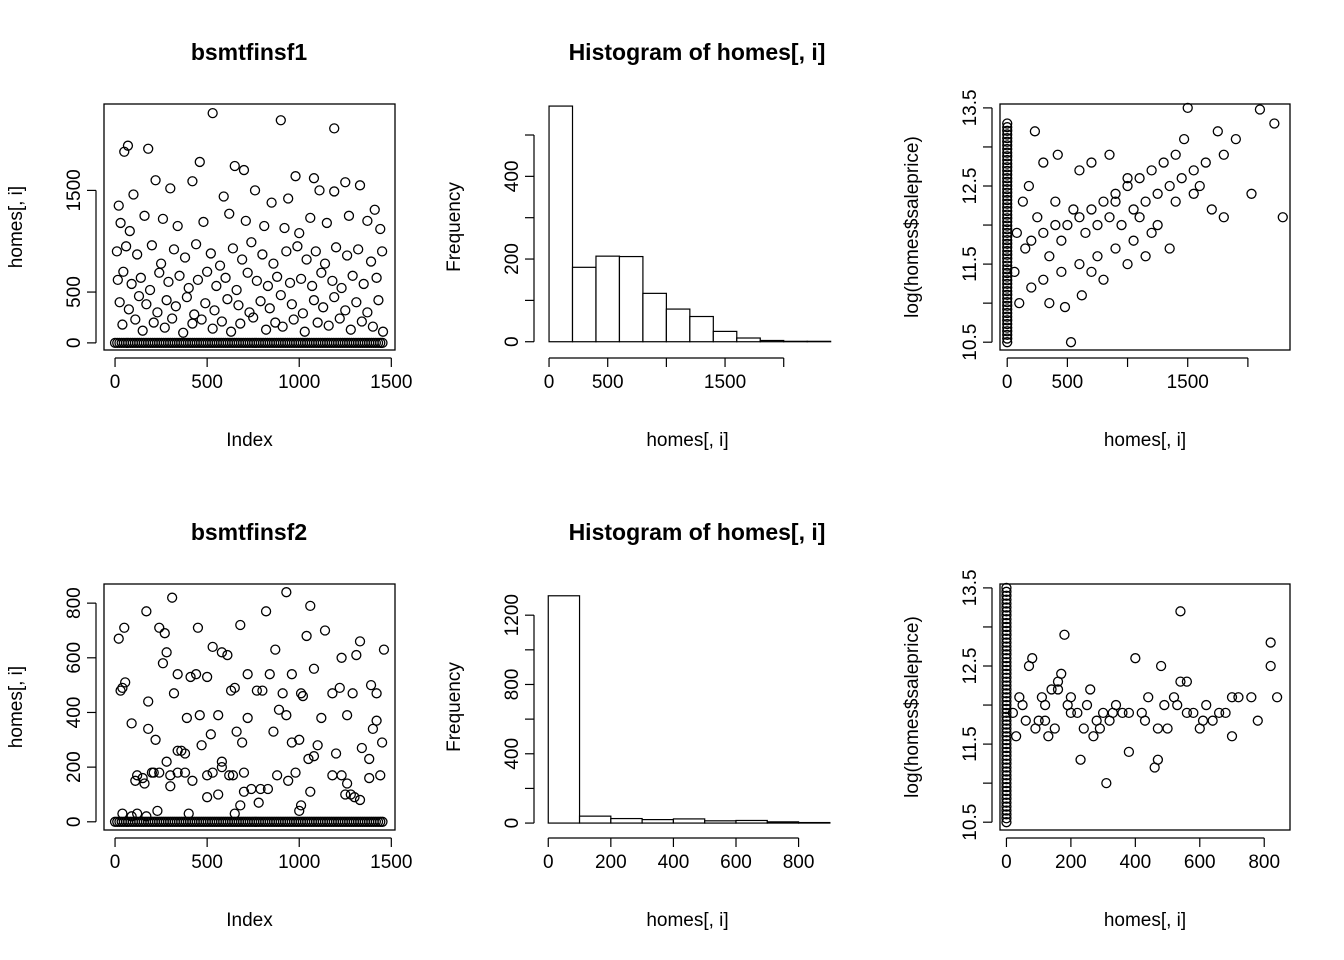 Image resolution: width=1344 pixels, height=960 pixels. I want to click on x-tick-label: 200, so click(1071, 862).